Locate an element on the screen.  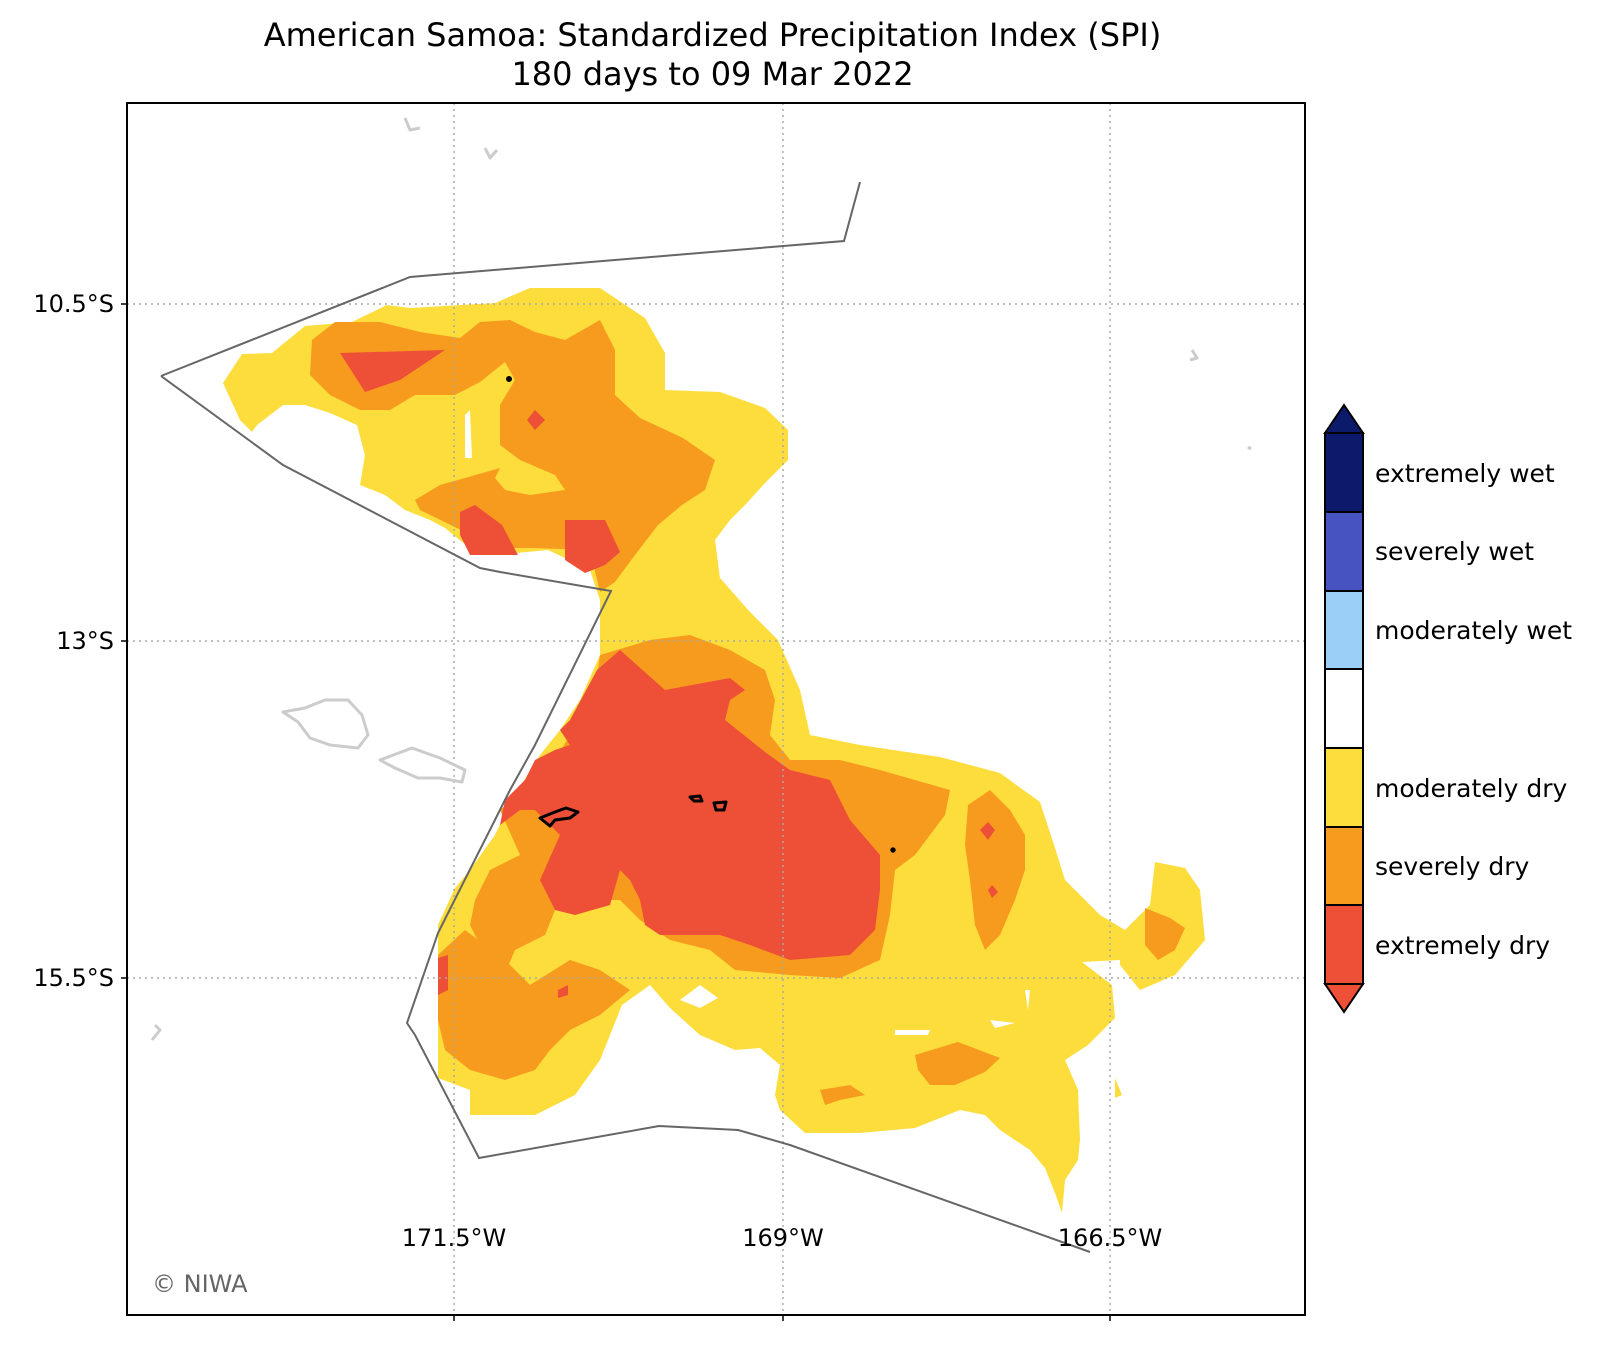
legend-label-moderately-dry: moderately dry is located at coordinates (1471, 788).